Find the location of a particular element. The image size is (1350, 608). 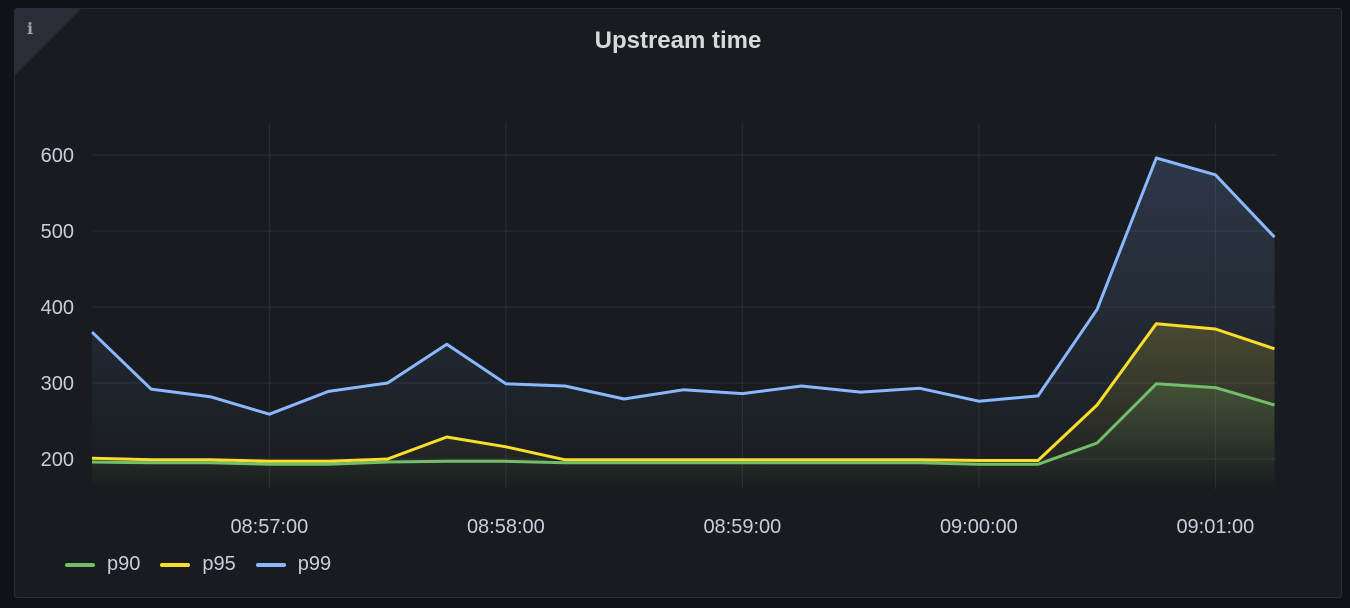

x-tick-label: 09:00:00 is located at coordinates (979, 527).